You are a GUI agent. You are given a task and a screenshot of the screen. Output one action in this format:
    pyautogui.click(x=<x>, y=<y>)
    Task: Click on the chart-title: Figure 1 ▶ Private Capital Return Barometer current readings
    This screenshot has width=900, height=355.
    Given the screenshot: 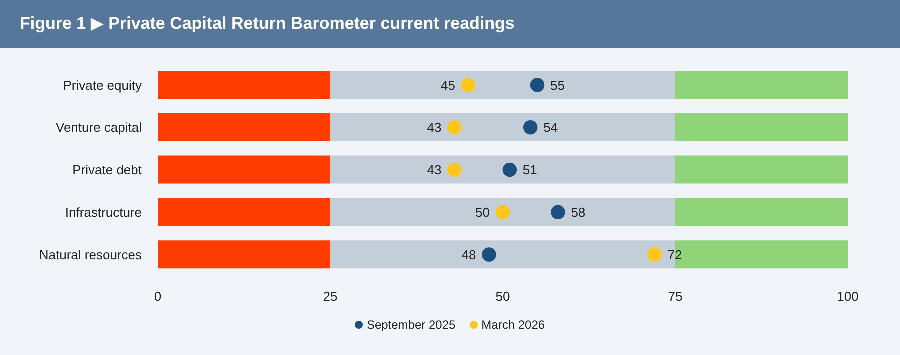 What is the action you would take?
    pyautogui.click(x=267, y=24)
    